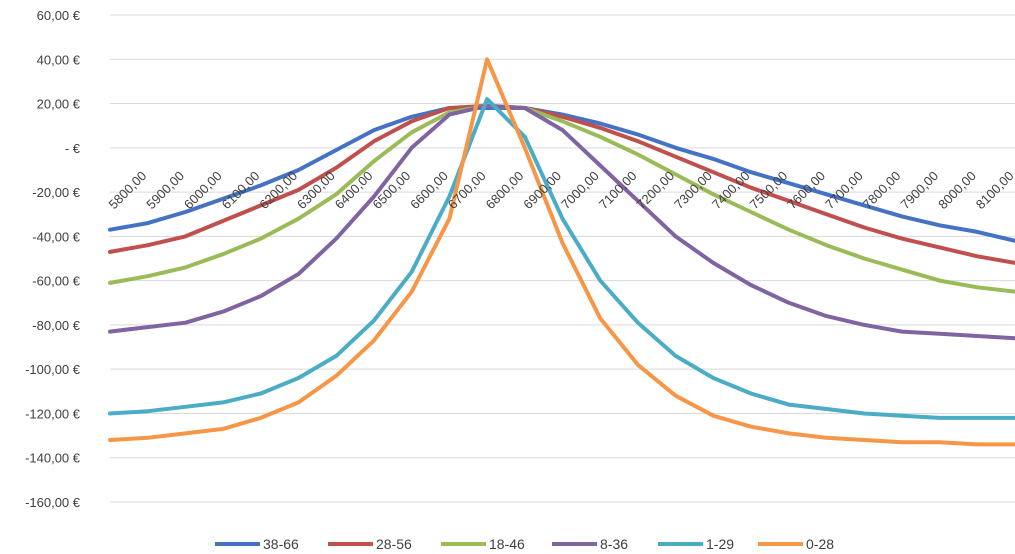  What do you see at coordinates (59, 15) in the screenshot?
I see `y-tick-label: 60,00 €` at bounding box center [59, 15].